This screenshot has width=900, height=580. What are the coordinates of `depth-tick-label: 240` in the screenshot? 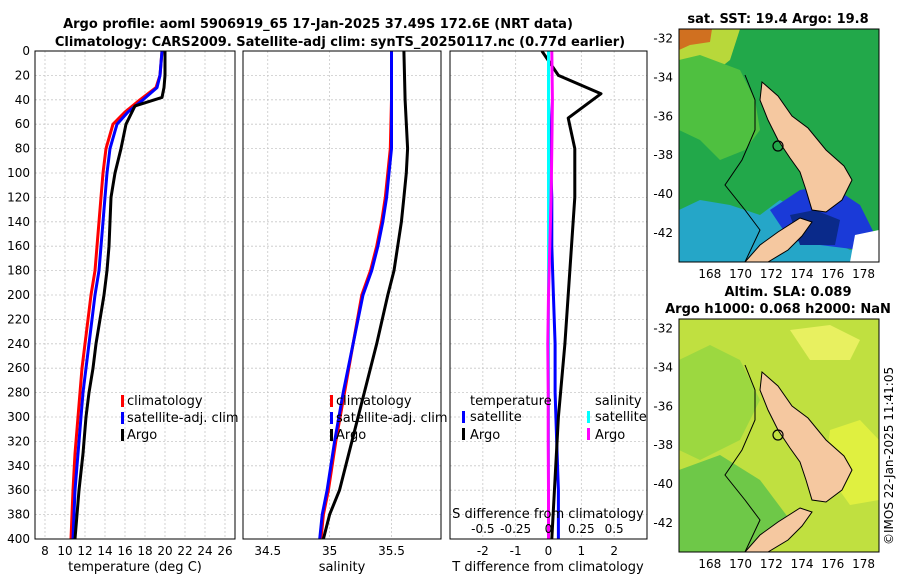 It's located at (18, 344).